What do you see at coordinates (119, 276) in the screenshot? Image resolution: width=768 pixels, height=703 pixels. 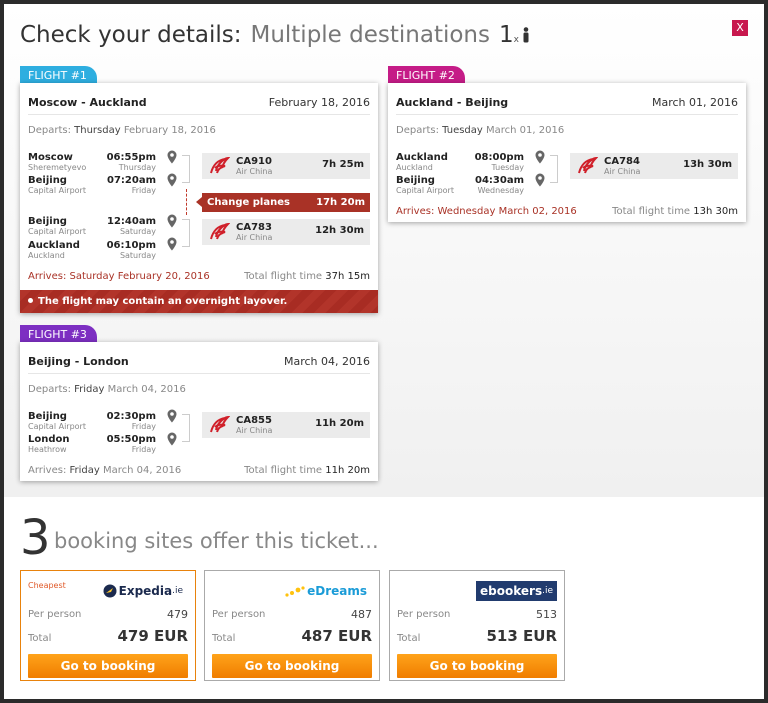 I see `flight-1-arrives: Arrives: Saturday February 20, 2016` at bounding box center [119, 276].